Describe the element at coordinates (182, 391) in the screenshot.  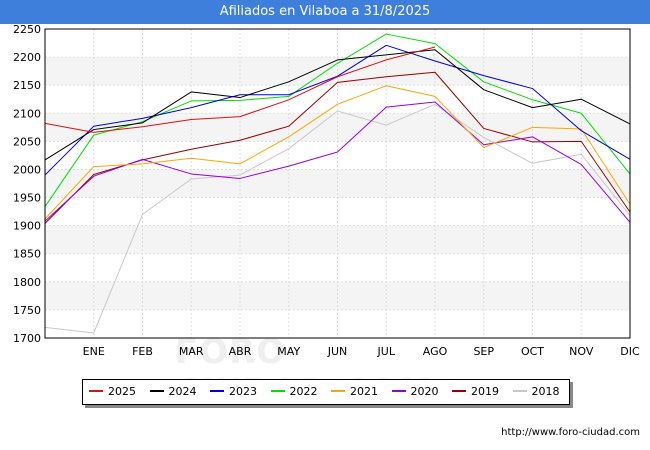
I see `legend-label: 2024` at that location.